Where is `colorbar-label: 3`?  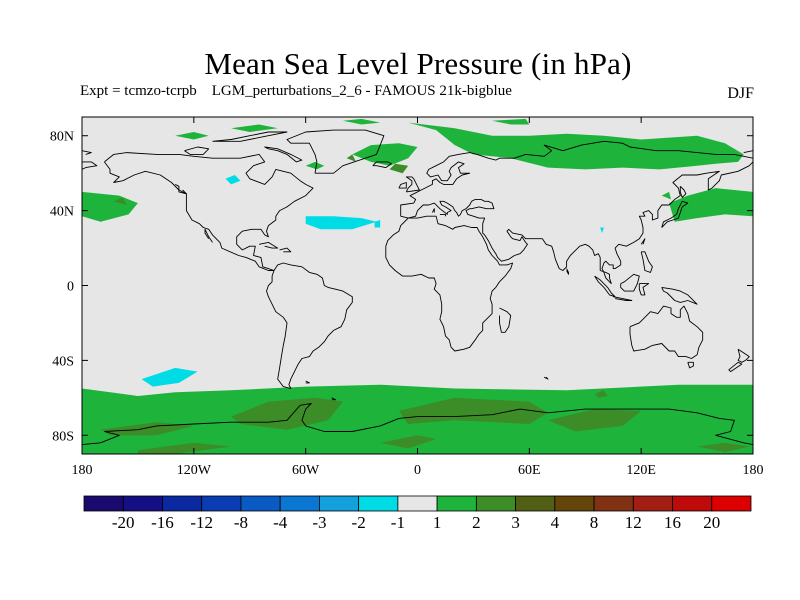 colorbar-label: 3 is located at coordinates (515, 522).